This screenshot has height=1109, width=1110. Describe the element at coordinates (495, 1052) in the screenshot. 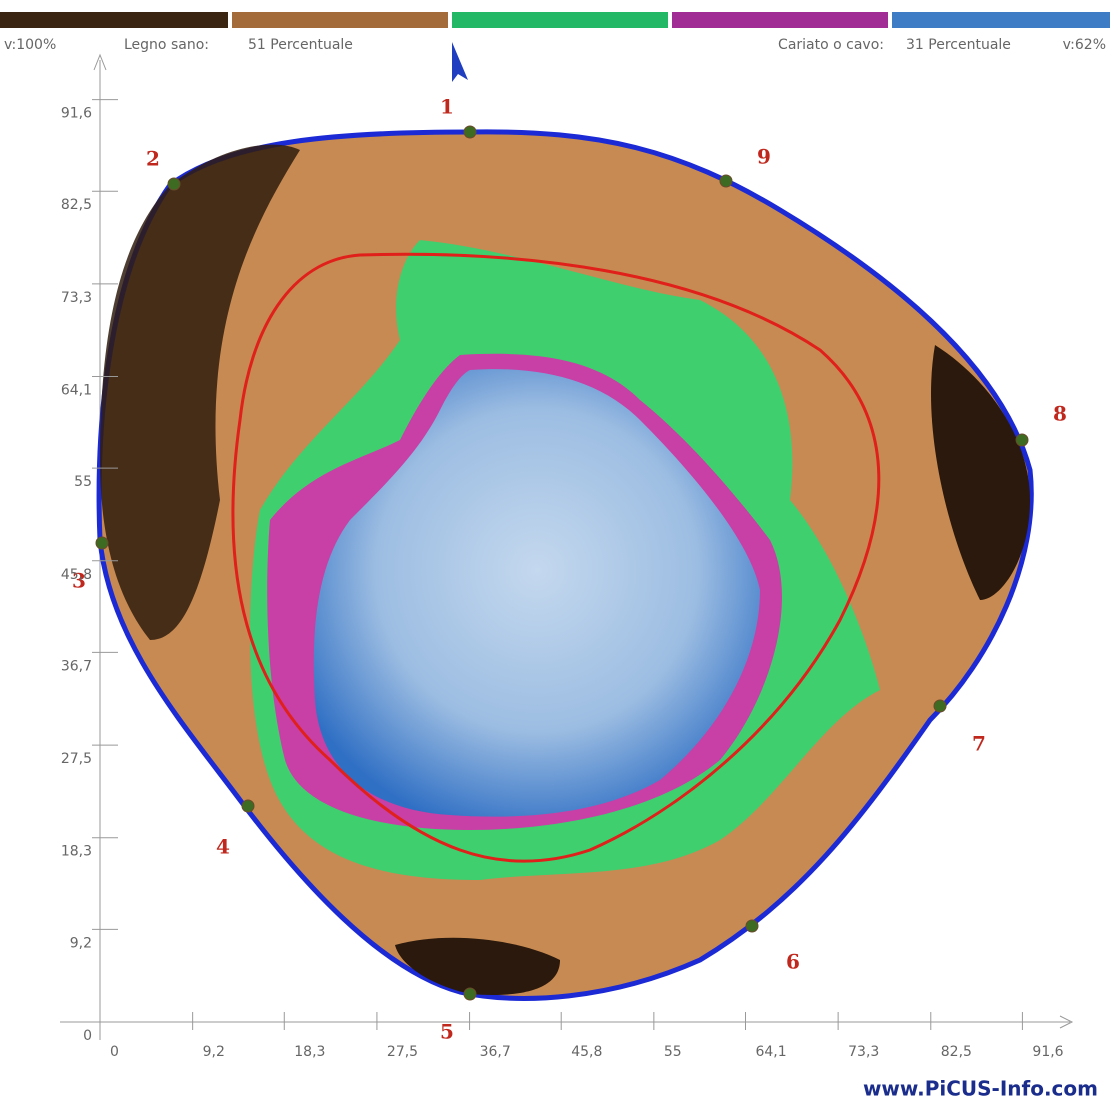

I see `x-tick-label: 36,7` at that location.